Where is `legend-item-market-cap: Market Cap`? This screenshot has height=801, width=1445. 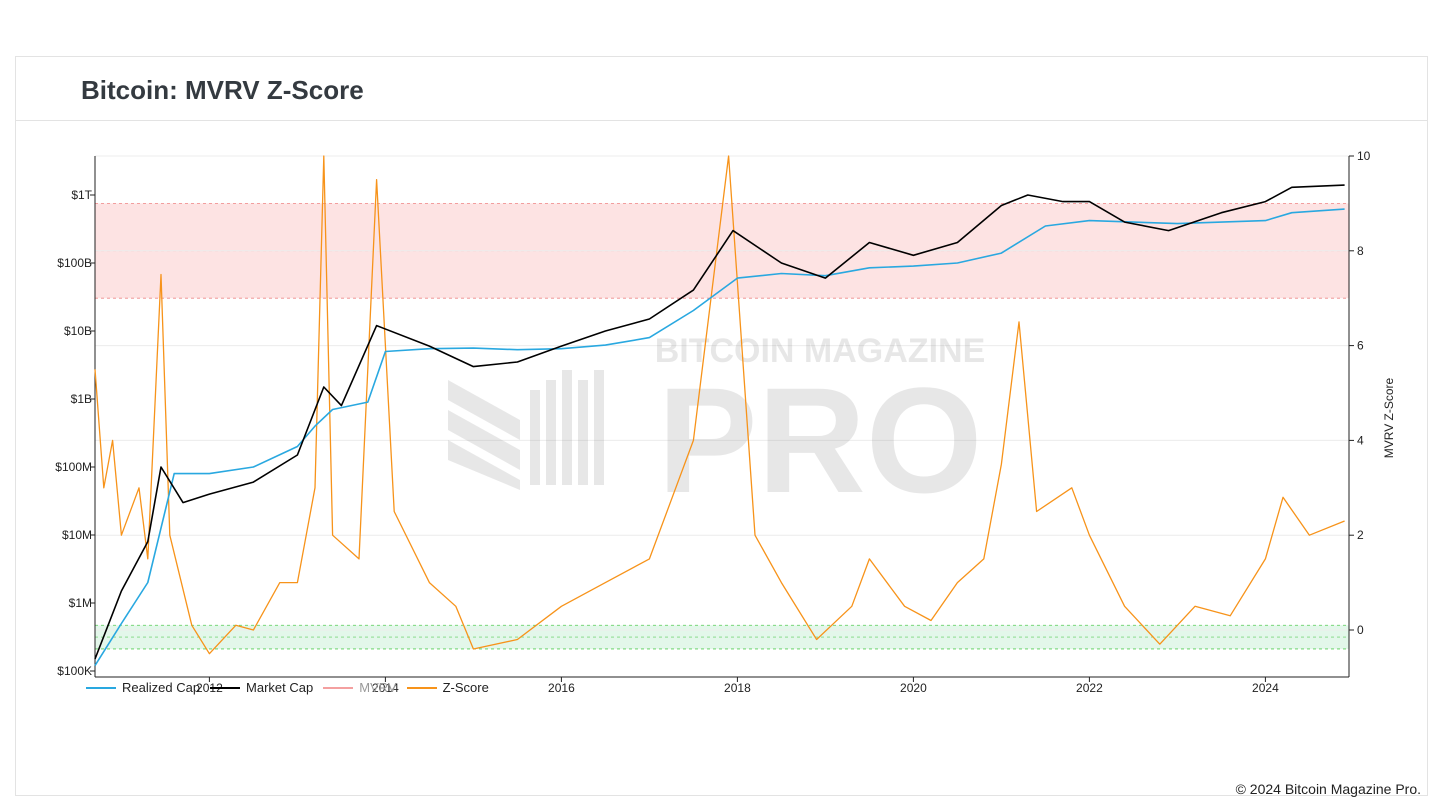 legend-item-market-cap: Market Cap is located at coordinates (261, 687).